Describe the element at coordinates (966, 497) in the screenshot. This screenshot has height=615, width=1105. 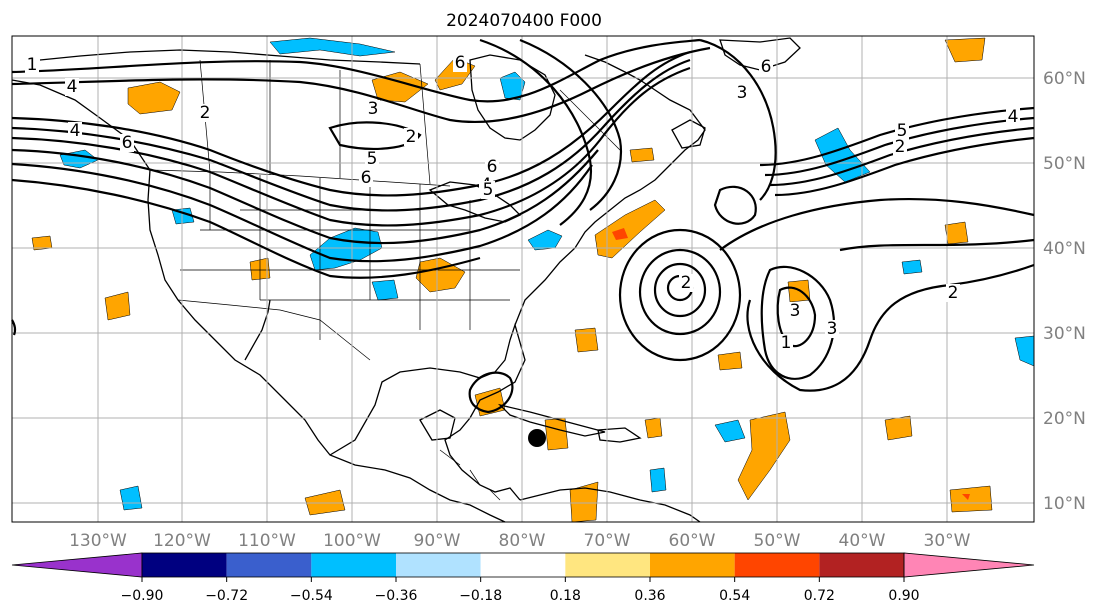
I see `anomaly-strong-pos` at that location.